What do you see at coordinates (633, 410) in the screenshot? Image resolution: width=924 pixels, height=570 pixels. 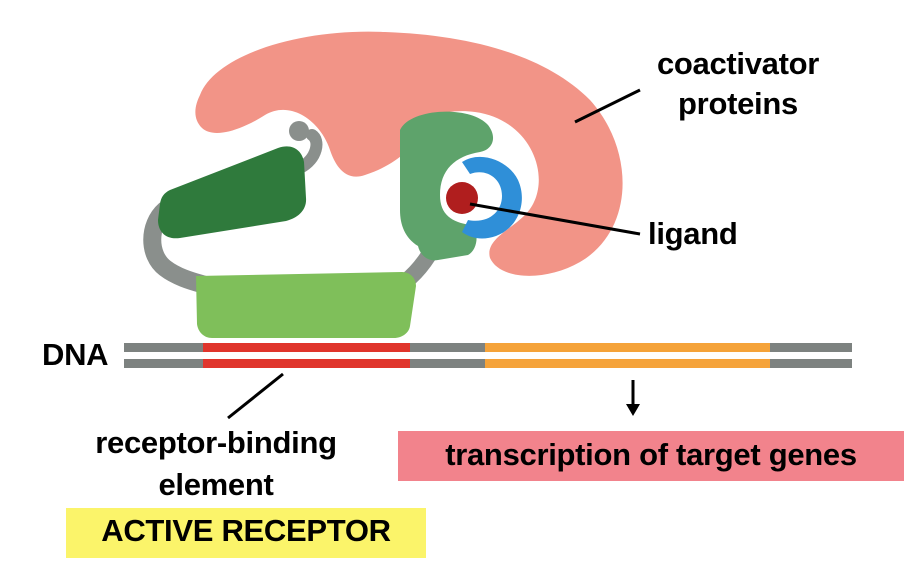 I see `transcription-arrowhead` at bounding box center [633, 410].